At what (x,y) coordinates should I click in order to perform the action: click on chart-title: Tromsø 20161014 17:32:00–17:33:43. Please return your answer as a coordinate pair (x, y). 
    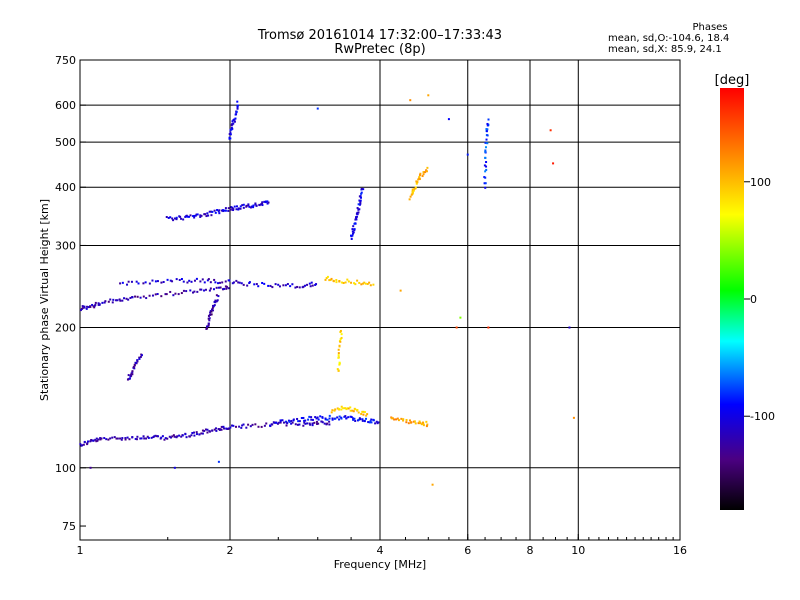
    Looking at the image, I should click on (380, 35).